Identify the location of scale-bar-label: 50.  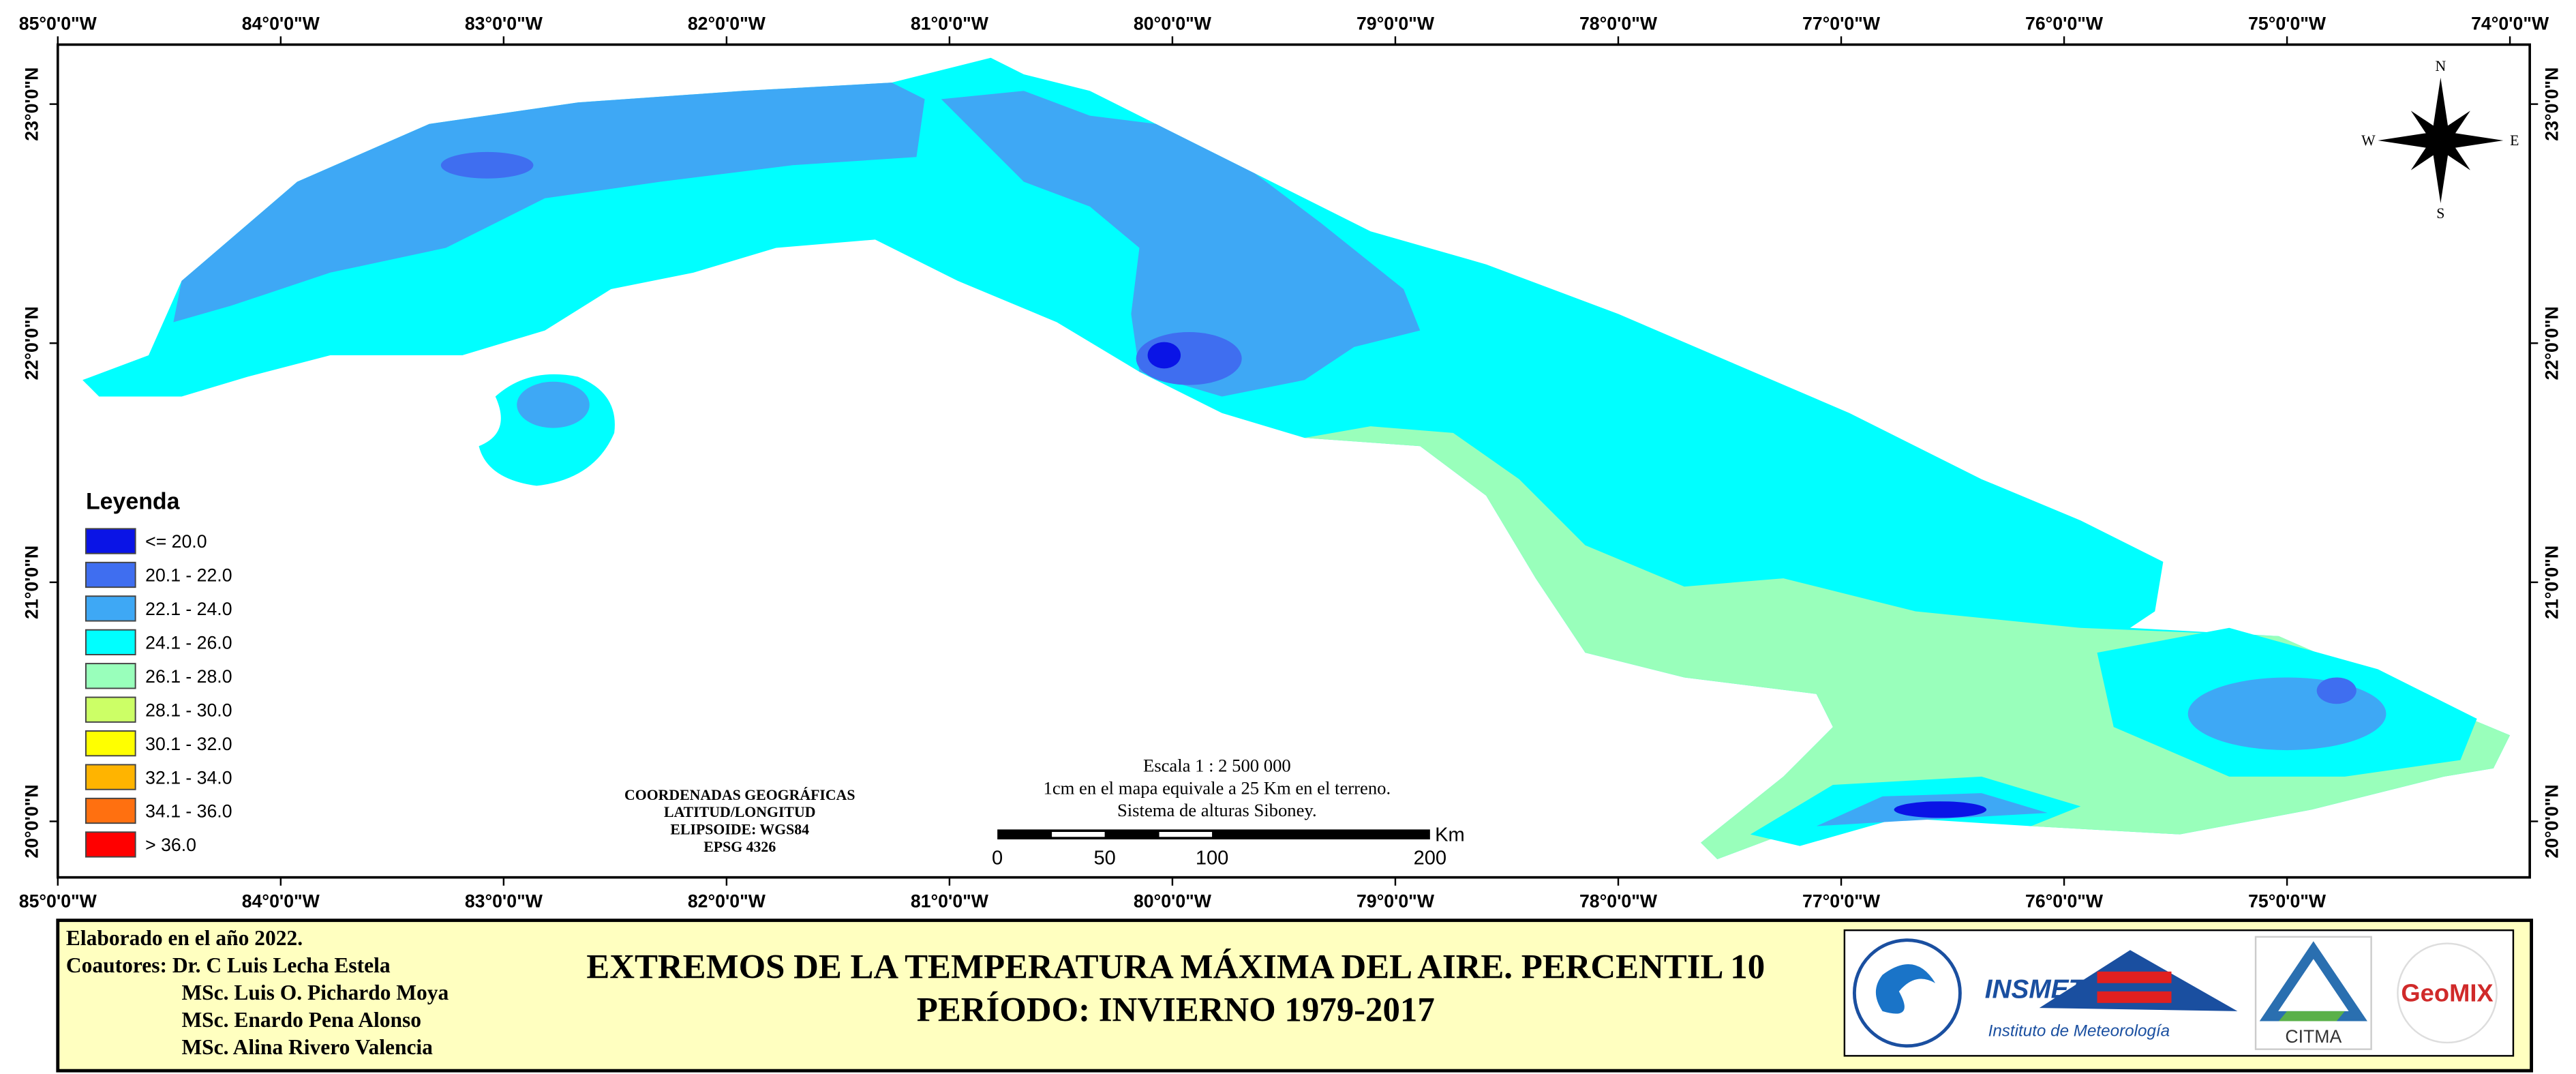
(1104, 858).